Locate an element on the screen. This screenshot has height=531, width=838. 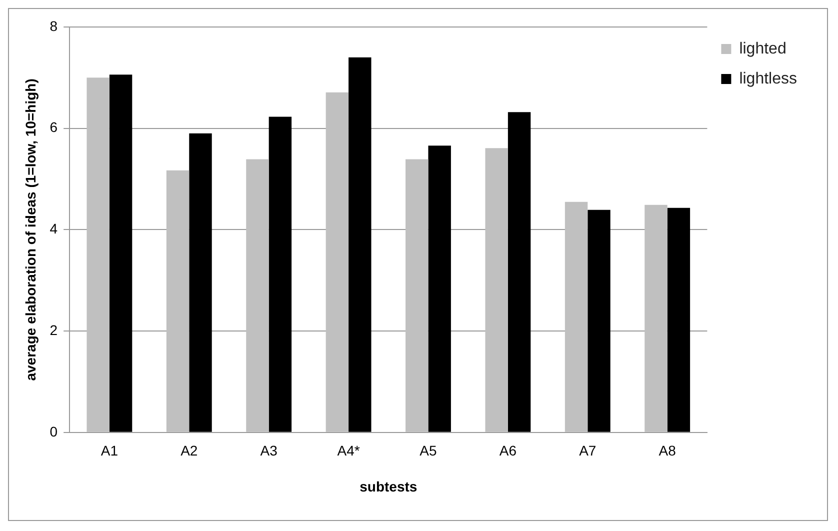
x-tick-label: A8 is located at coordinates (667, 450).